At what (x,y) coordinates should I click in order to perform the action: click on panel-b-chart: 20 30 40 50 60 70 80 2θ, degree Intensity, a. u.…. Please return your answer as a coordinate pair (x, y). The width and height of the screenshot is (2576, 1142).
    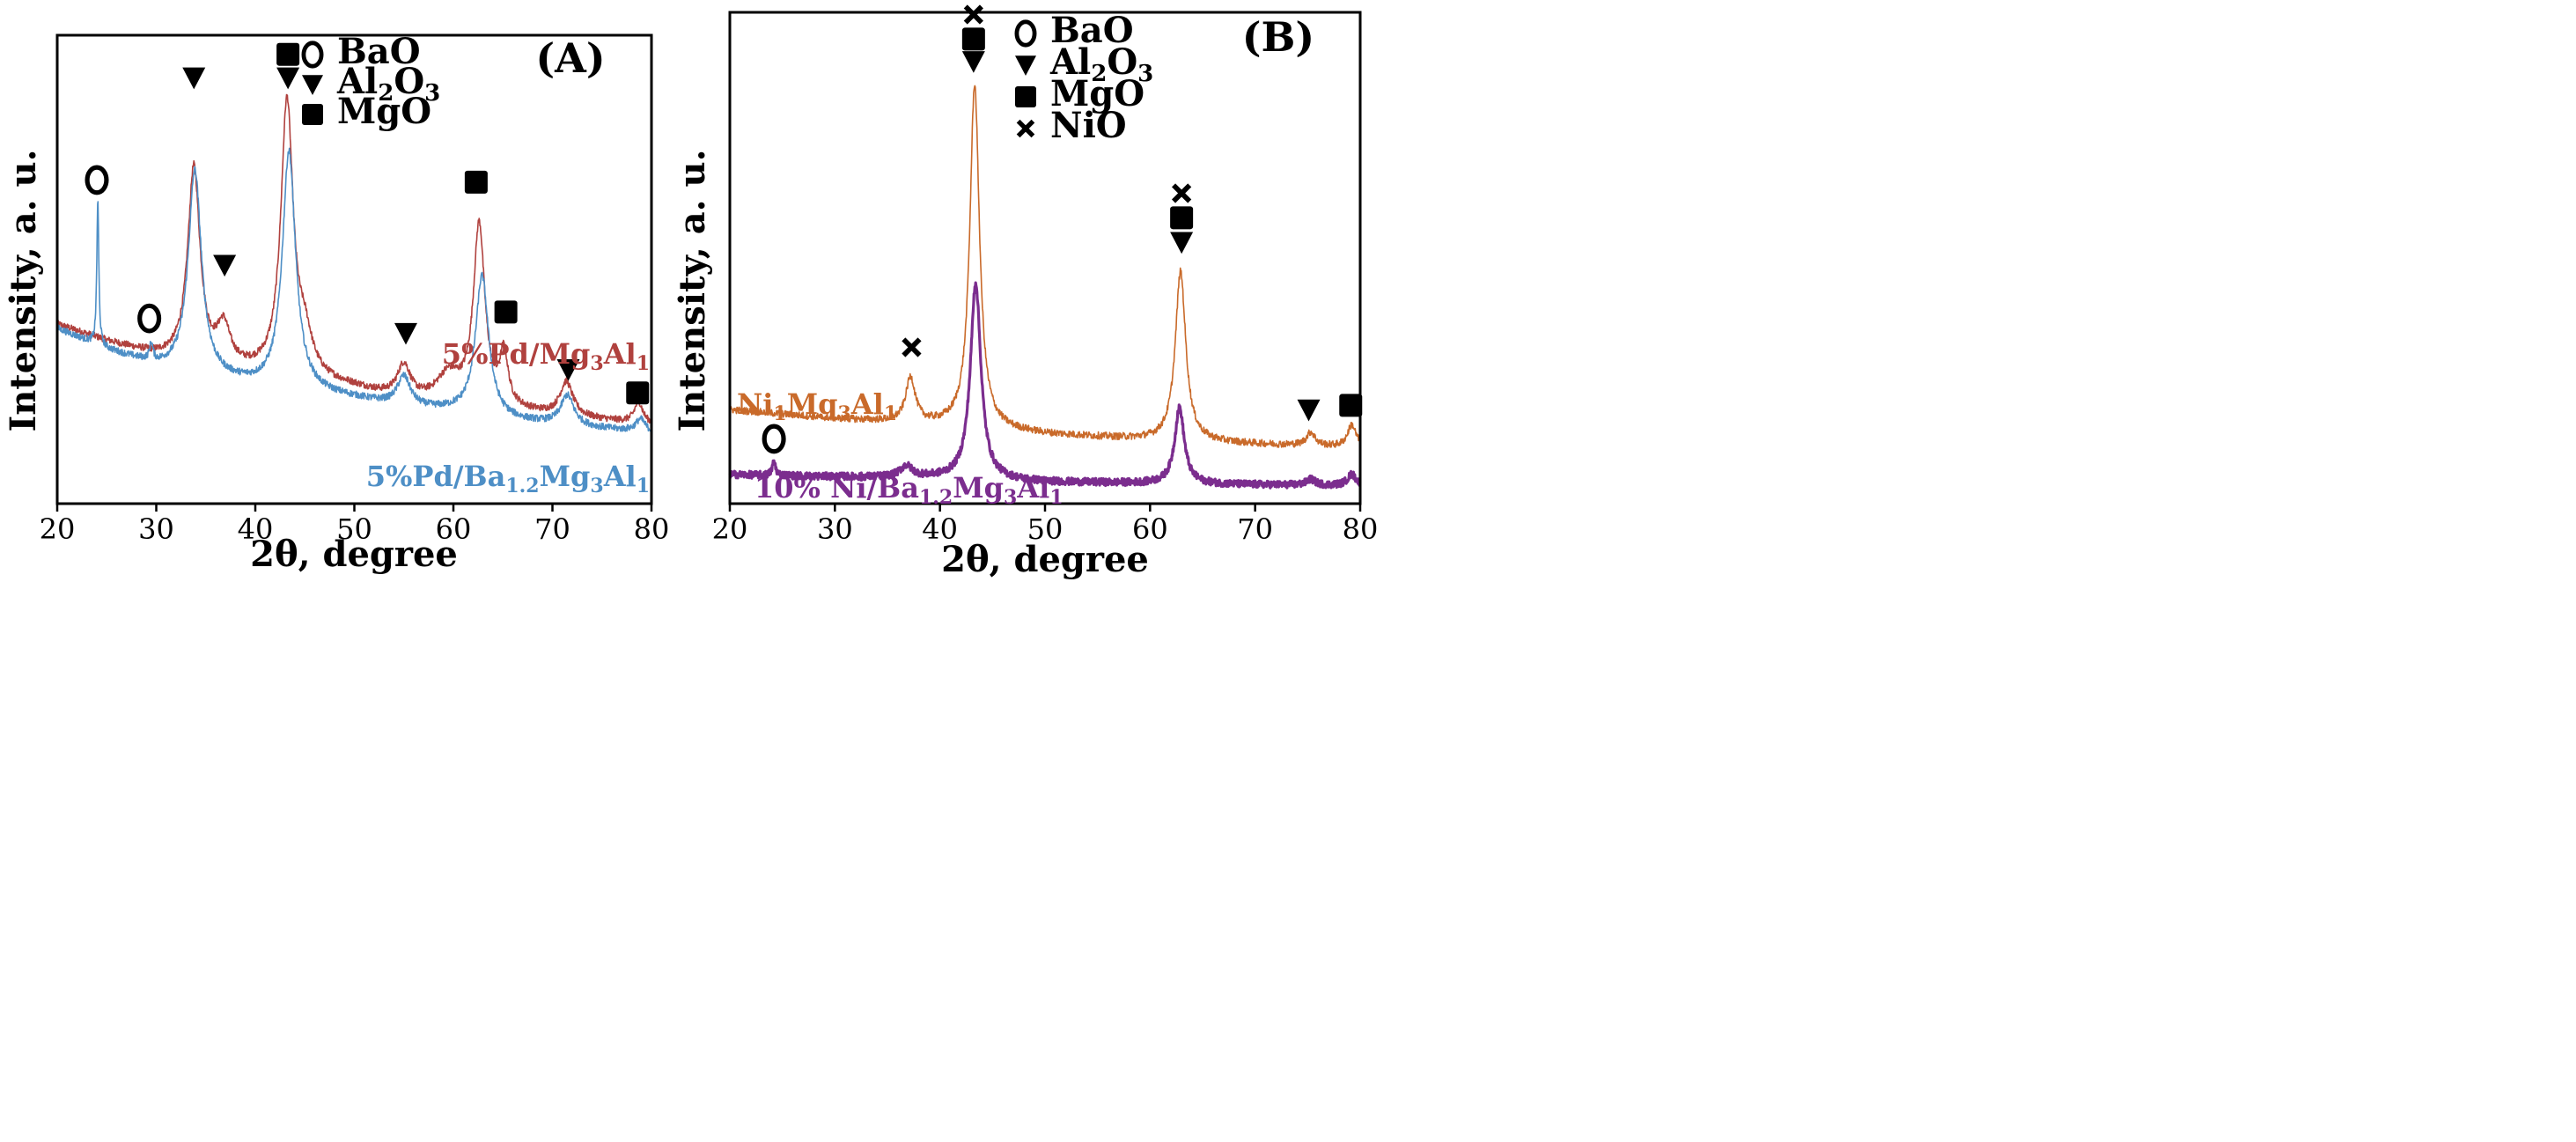
    Looking at the image, I should click on (1025, 292).